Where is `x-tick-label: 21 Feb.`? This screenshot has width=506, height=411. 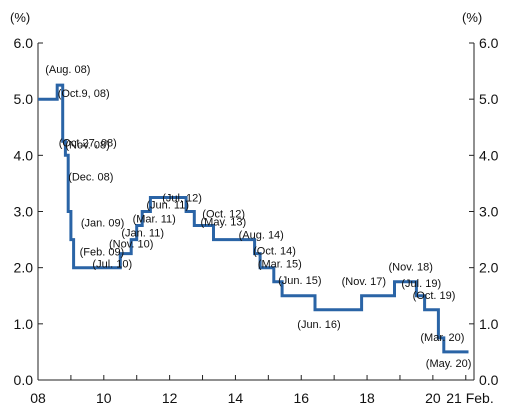
x-tick-label: 21 Feb. is located at coordinates (469, 398).